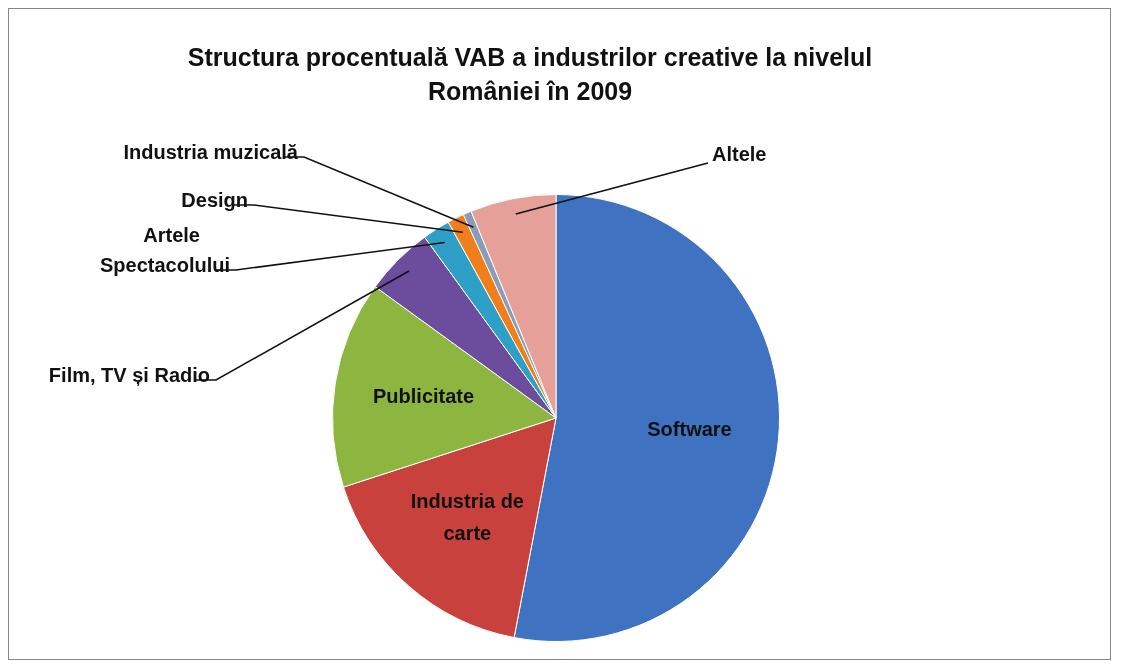 This screenshot has height=668, width=1121. Describe the element at coordinates (530, 74) in the screenshot. I see `chart-title: Structura procentuală VAB a industrilor creative la nivelul României în 2009` at that location.